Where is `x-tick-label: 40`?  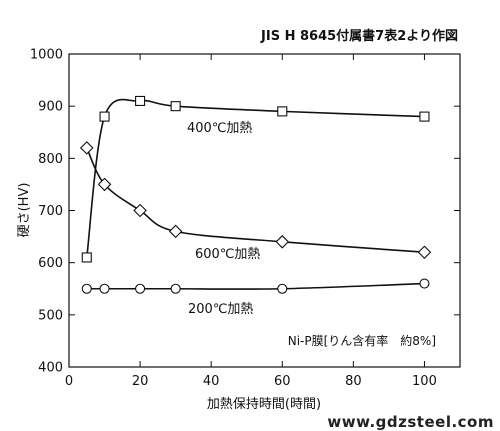 x-tick-label: 40 is located at coordinates (211, 381).